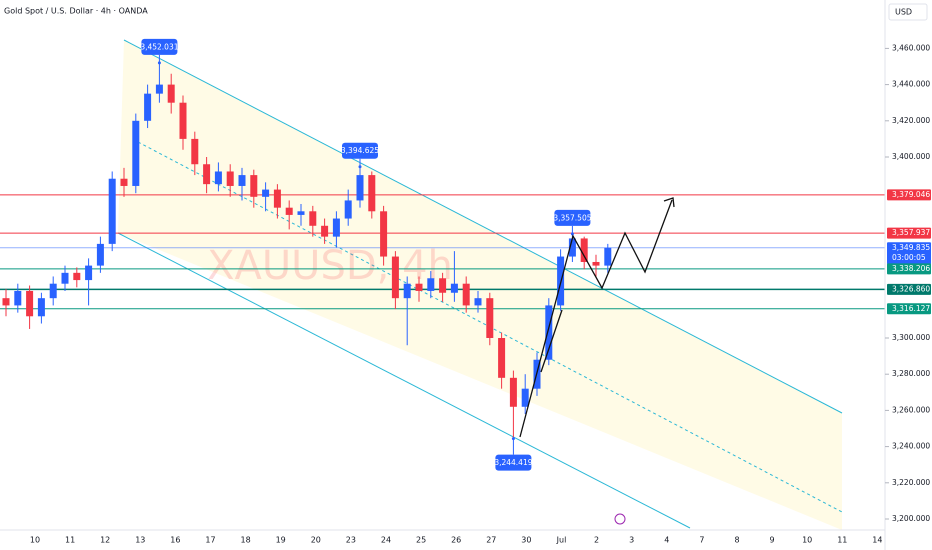 This screenshot has height=550, width=932. Describe the element at coordinates (911, 446) in the screenshot. I see `y-tick-label: 3,240.000` at that location.